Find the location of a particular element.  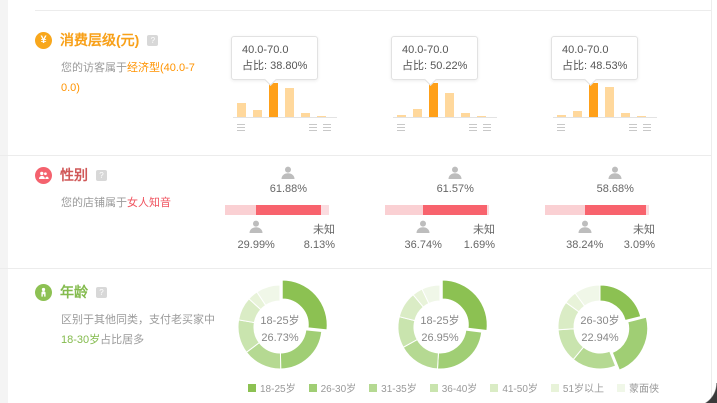

legend-label: 36-40岁 is located at coordinates (459, 389).